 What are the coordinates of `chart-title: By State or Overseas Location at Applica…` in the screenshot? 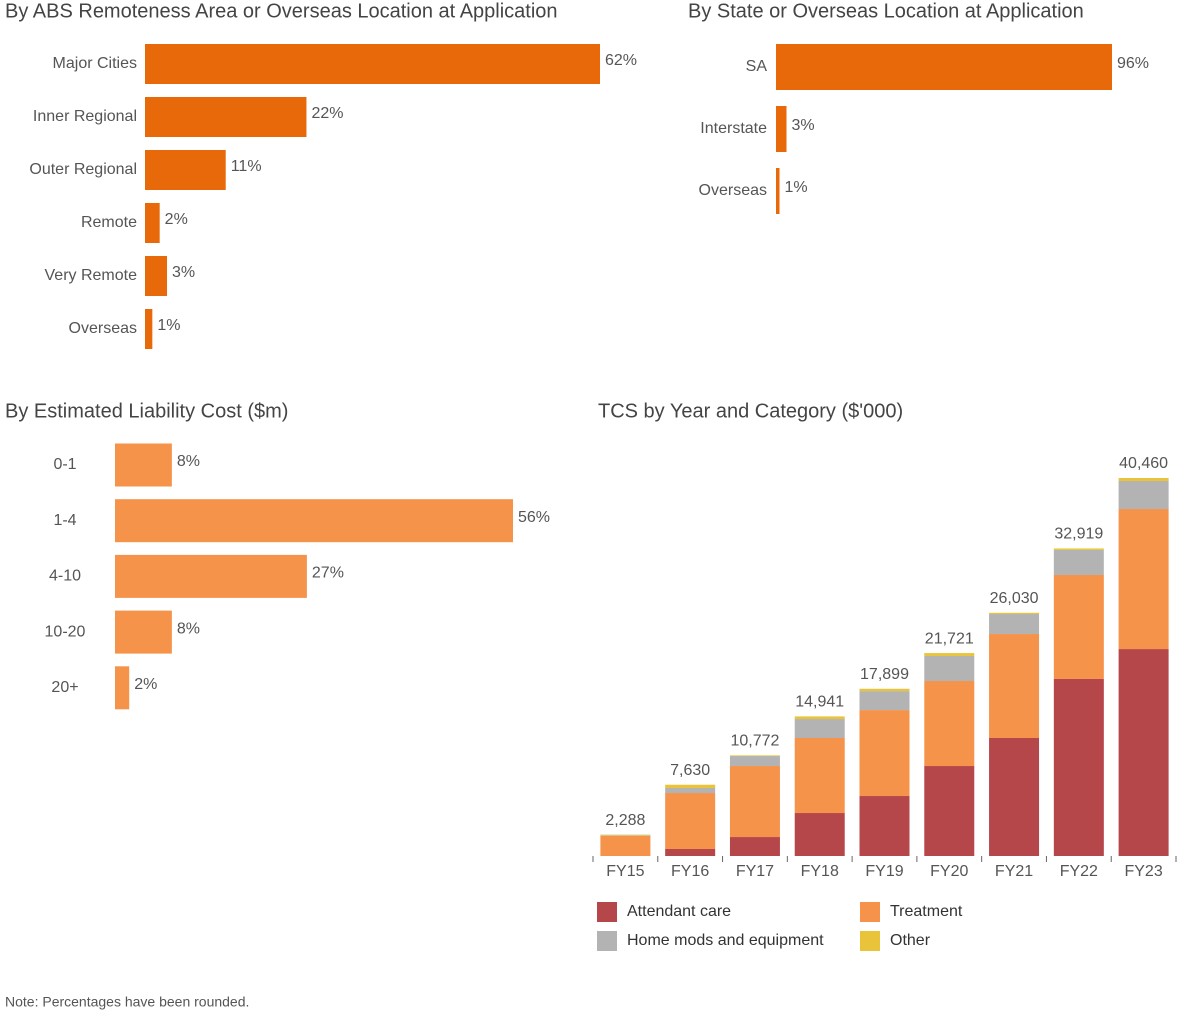 It's located at (886, 11).